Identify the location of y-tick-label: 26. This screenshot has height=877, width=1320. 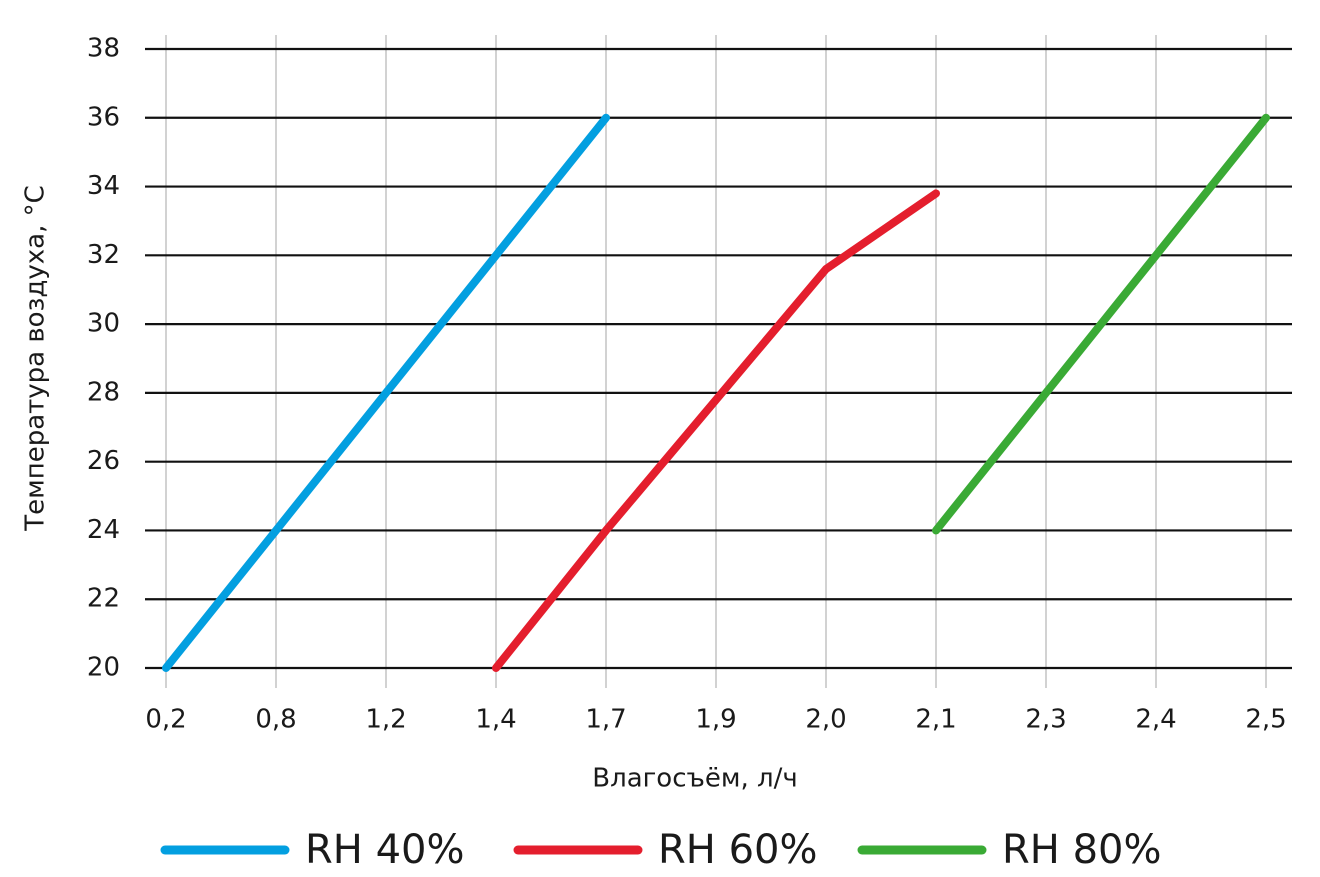
(103, 461).